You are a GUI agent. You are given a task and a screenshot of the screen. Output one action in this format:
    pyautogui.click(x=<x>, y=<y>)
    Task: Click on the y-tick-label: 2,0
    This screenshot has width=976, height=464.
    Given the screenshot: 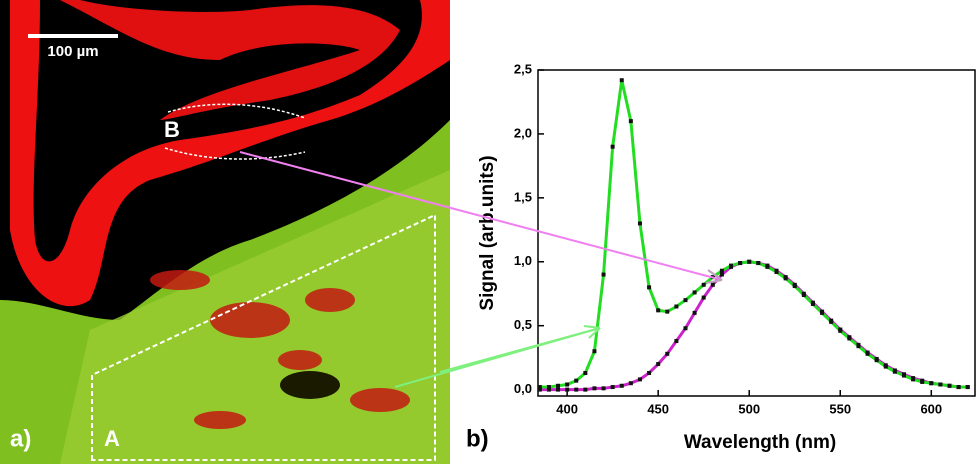 What is the action you would take?
    pyautogui.click(x=523, y=132)
    